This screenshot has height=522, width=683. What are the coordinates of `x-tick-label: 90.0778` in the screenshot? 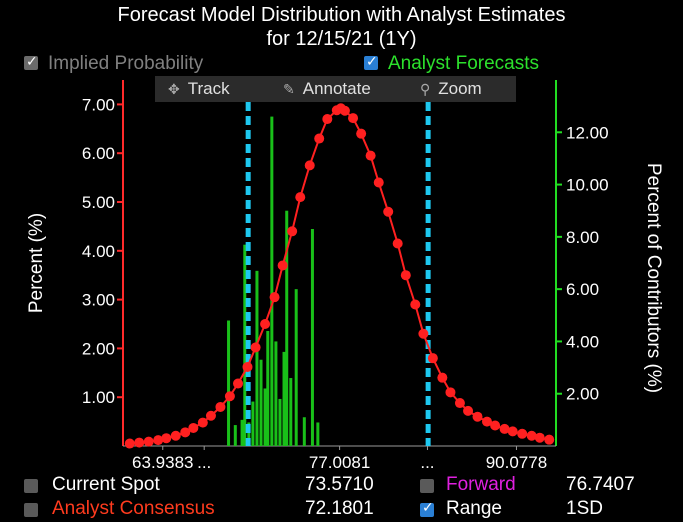 It's located at (516, 462).